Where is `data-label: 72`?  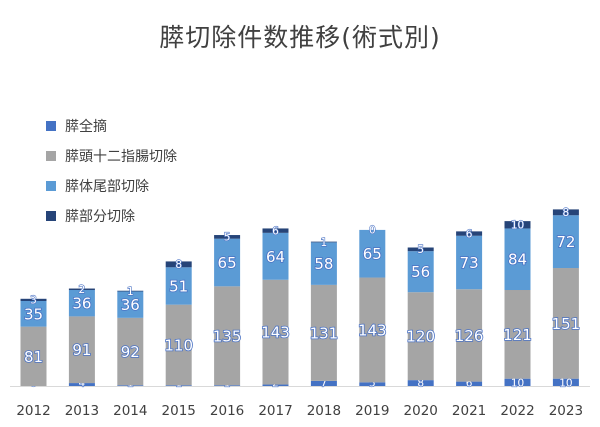 data-label: 72 is located at coordinates (565, 242).